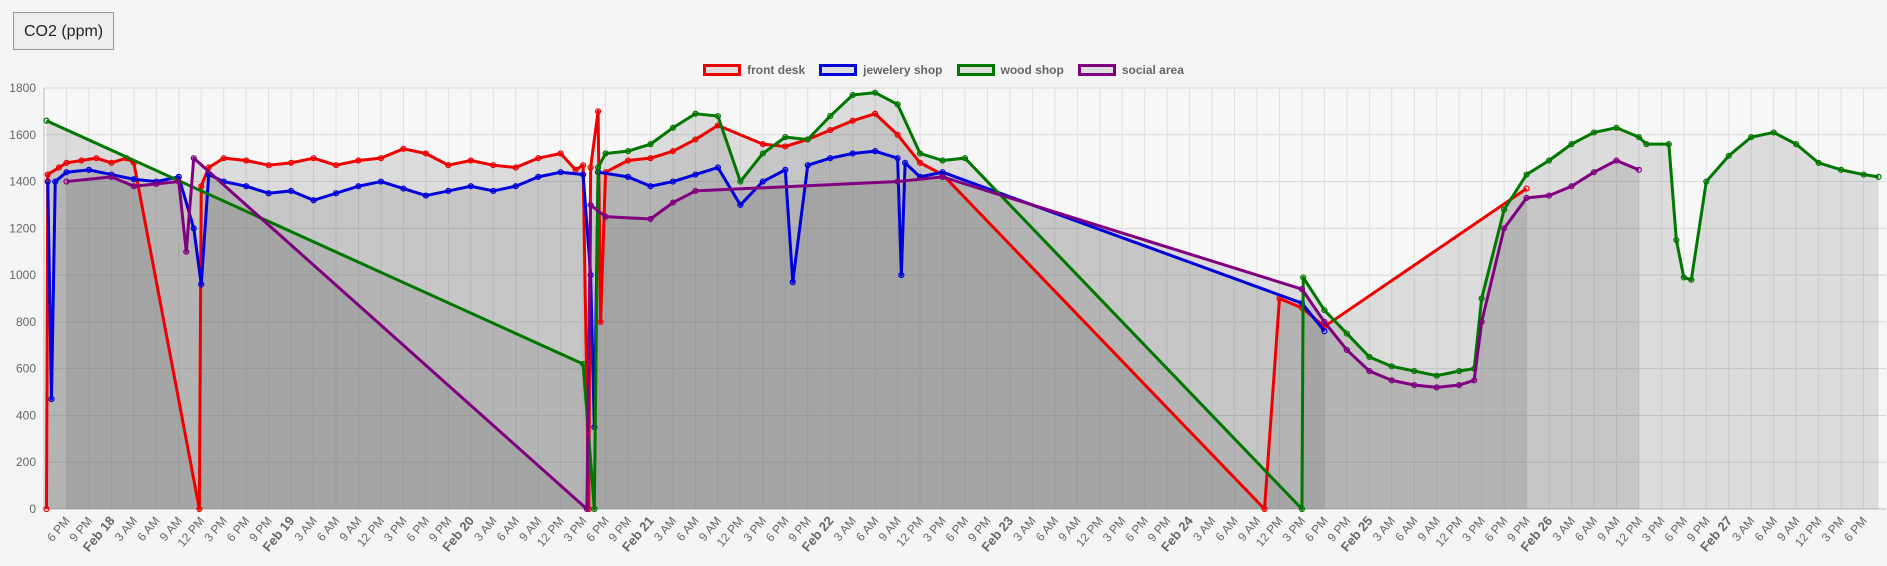 This screenshot has width=1887, height=566. I want to click on y-tick-label: 1400, so click(22, 182).